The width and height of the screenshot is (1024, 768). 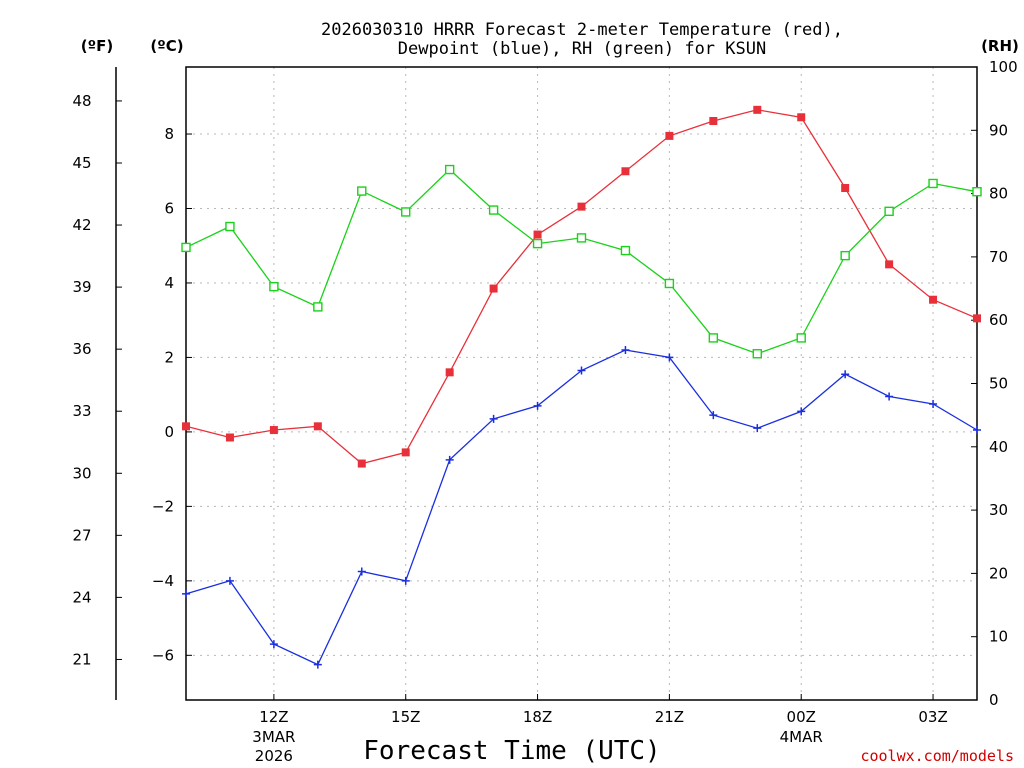 I want to click on x-tick-label: 03Z, so click(x=932, y=717).